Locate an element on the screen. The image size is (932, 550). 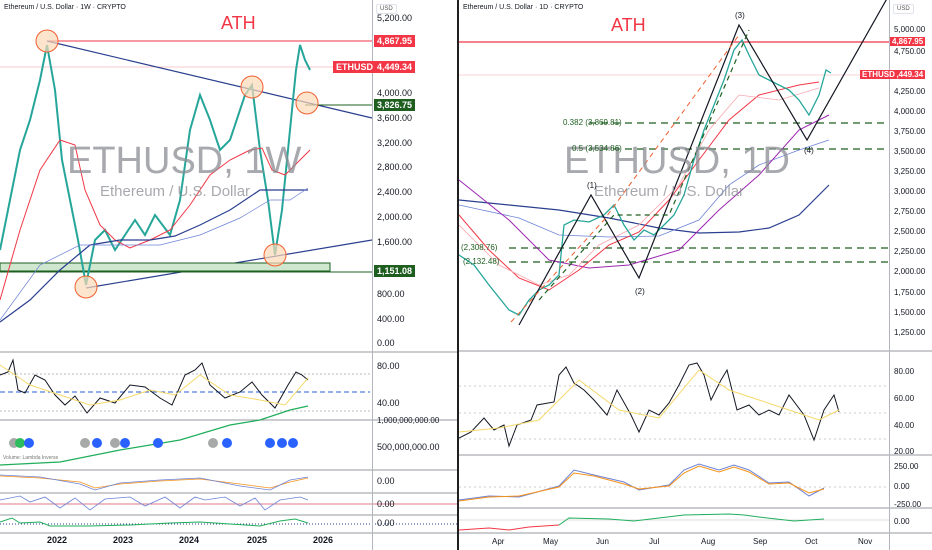
volume-caption: Volume: Lambda Inverse is located at coordinates (31, 458).